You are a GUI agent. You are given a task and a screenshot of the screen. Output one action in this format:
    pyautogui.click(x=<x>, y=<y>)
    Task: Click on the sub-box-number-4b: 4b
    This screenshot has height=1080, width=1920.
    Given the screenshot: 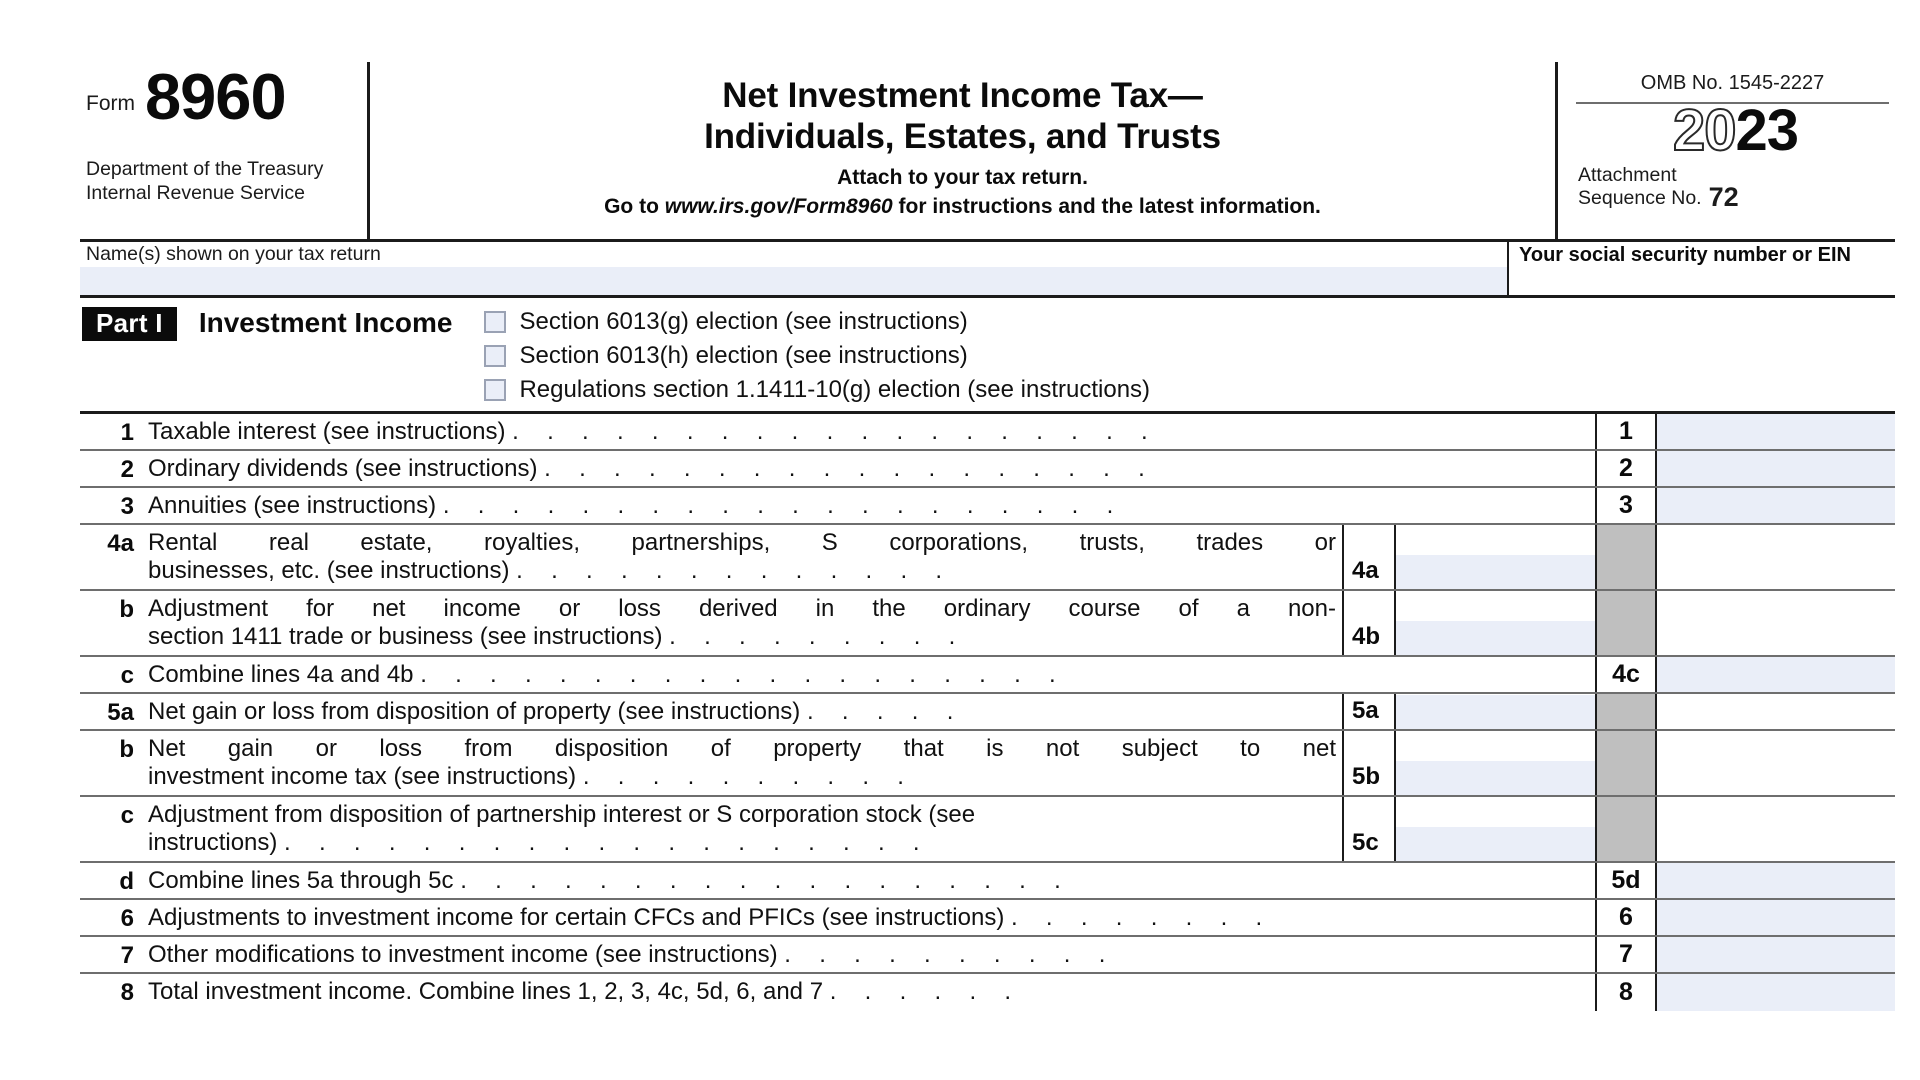 What is the action you would take?
    pyautogui.click(x=1370, y=623)
    